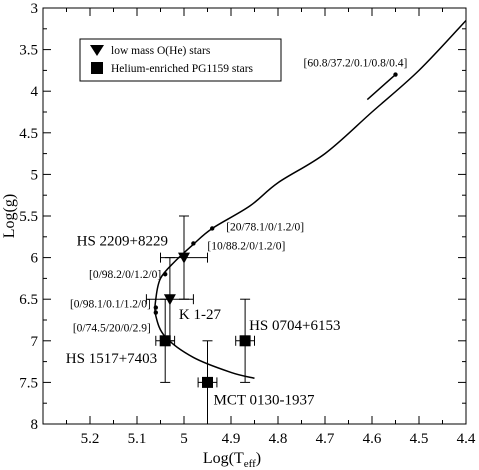 The image size is (479, 470). What do you see at coordinates (466, 439) in the screenshot?
I see `x-tick-label: 4.4` at bounding box center [466, 439].